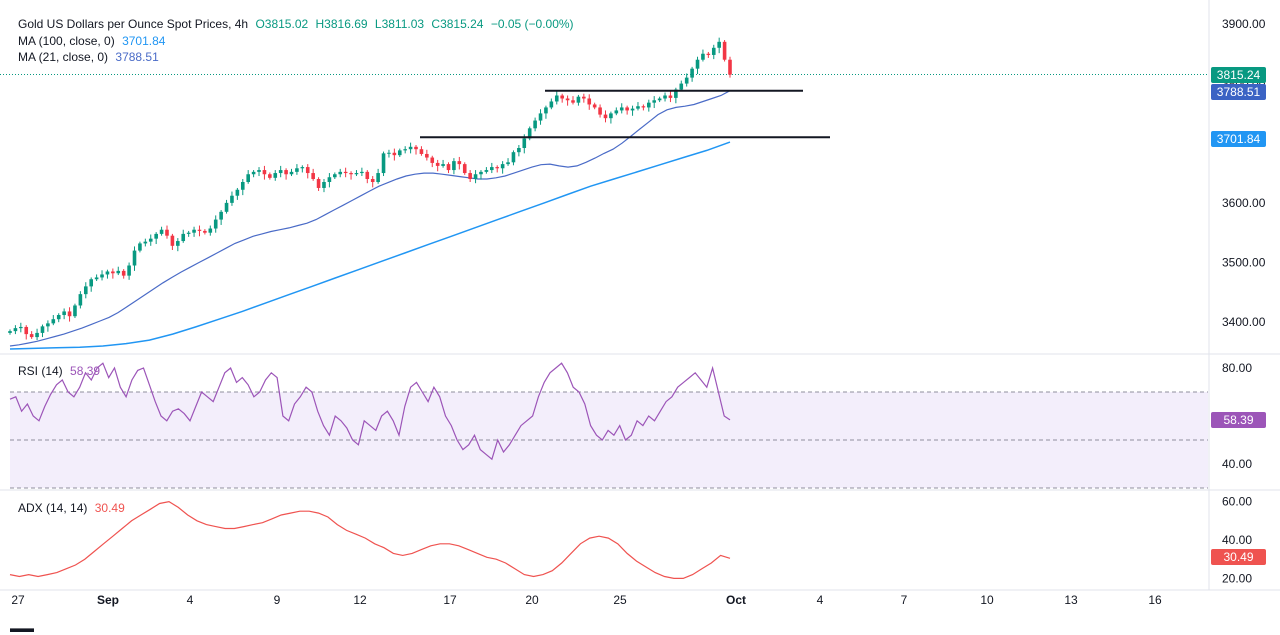 The height and width of the screenshot is (635, 1280). Describe the element at coordinates (108, 600) in the screenshot. I see `x-tick-label: Sep` at that location.